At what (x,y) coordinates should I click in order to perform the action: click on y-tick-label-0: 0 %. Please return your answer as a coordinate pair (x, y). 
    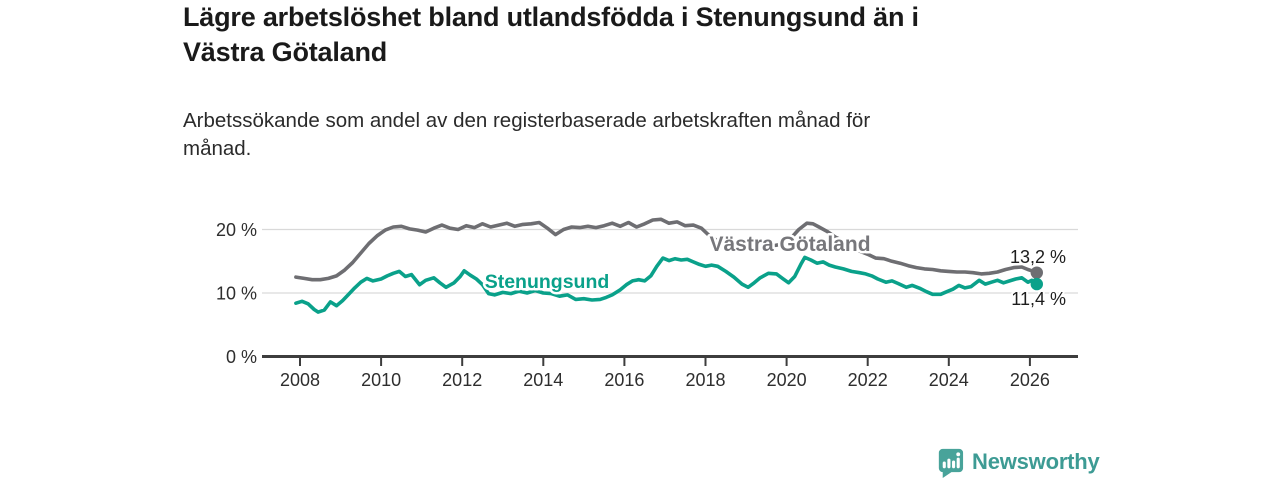
    Looking at the image, I should click on (241, 357).